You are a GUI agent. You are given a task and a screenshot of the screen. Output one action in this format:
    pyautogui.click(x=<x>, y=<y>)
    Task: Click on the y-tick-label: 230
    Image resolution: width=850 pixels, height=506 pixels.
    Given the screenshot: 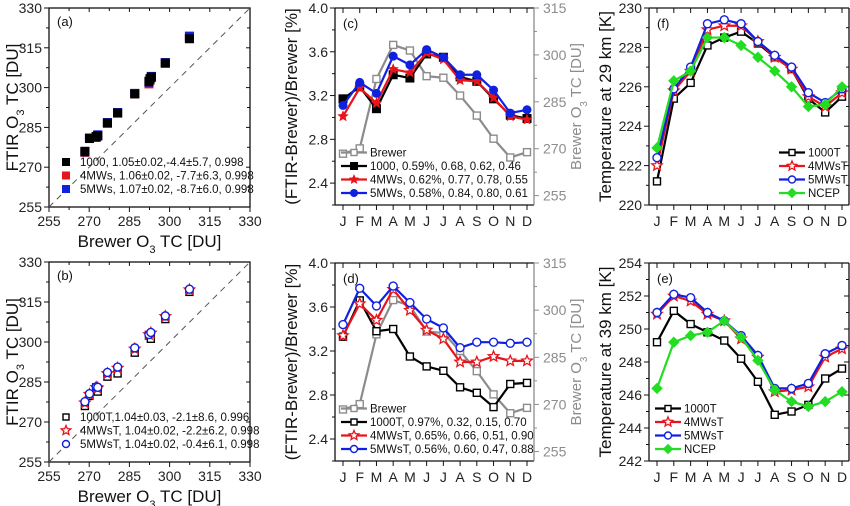 What is the action you would take?
    pyautogui.click(x=631, y=8)
    